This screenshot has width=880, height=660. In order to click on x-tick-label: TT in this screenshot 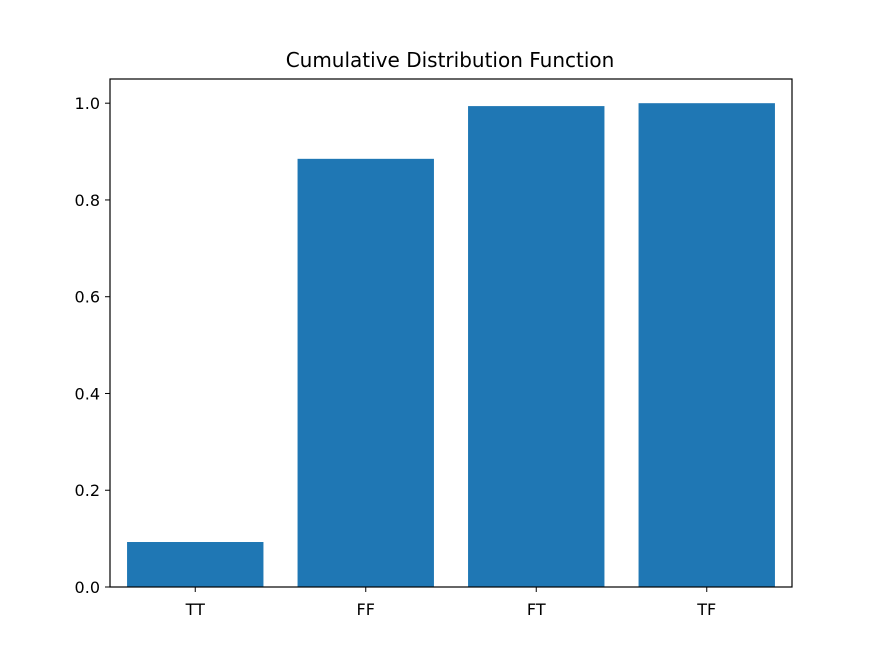, I will do `click(195, 609)`.